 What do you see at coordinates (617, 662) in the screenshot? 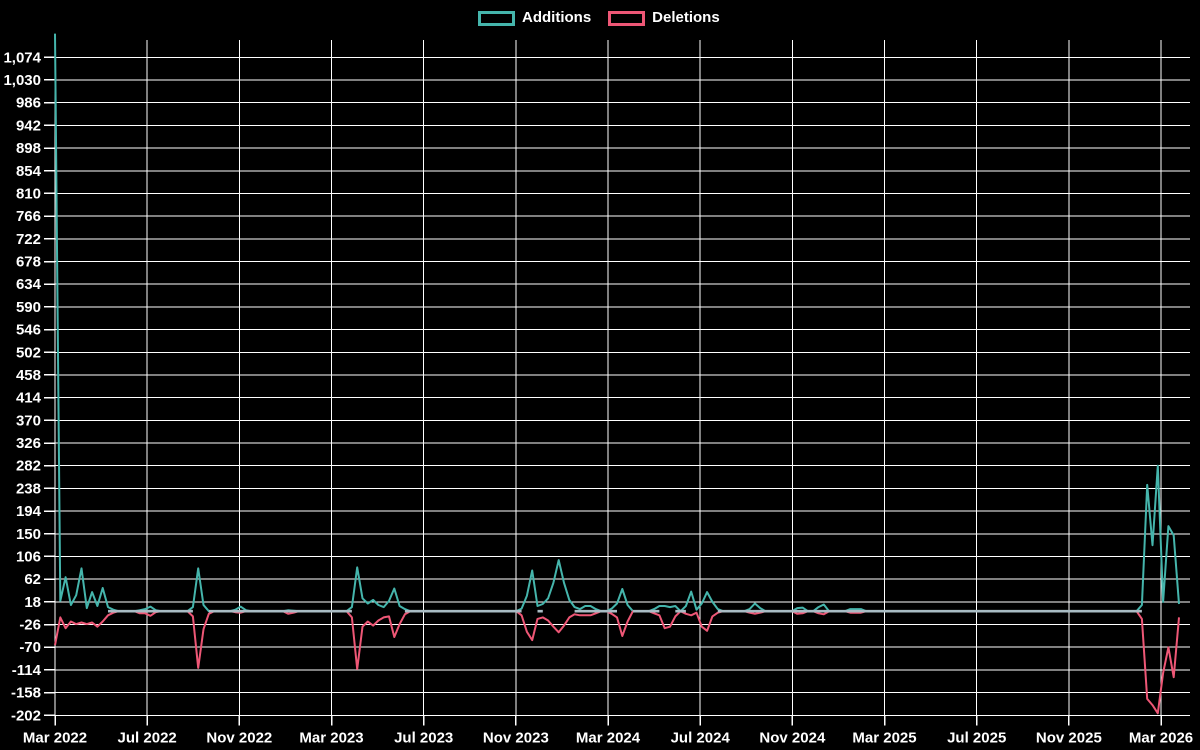
I see `deletions-line` at bounding box center [617, 662].